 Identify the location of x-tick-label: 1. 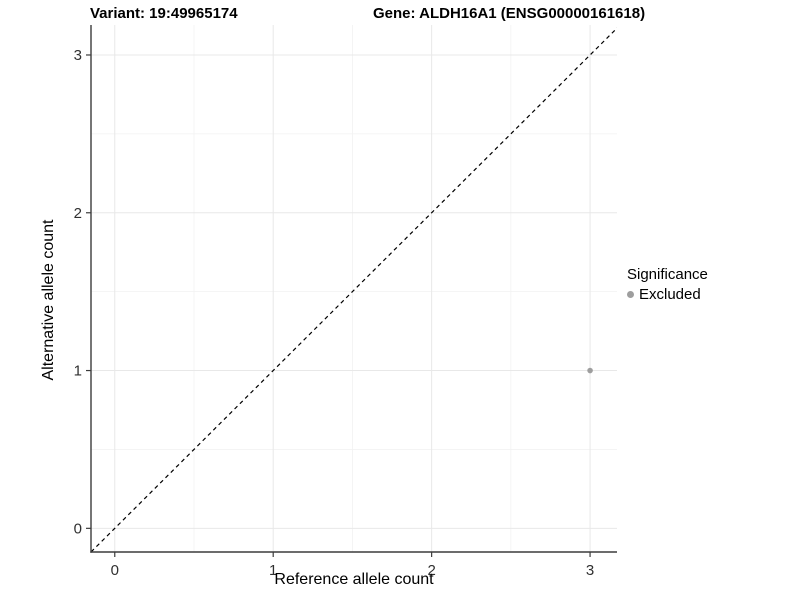
(273, 570).